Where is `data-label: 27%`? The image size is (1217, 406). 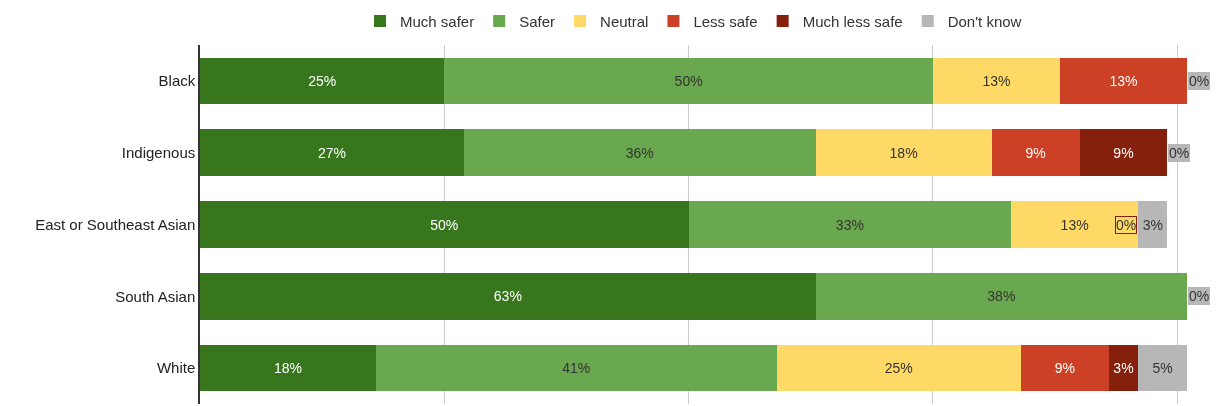 data-label: 27% is located at coordinates (331, 152).